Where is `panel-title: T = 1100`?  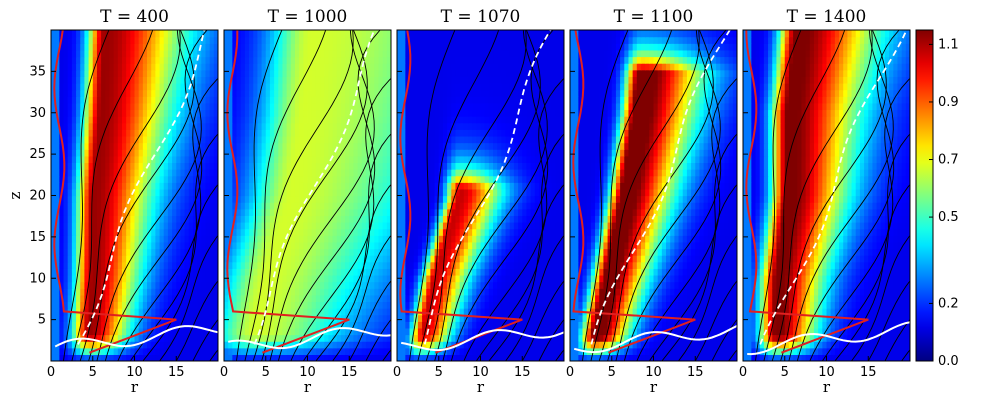
panel-title: T = 1100 is located at coordinates (654, 17).